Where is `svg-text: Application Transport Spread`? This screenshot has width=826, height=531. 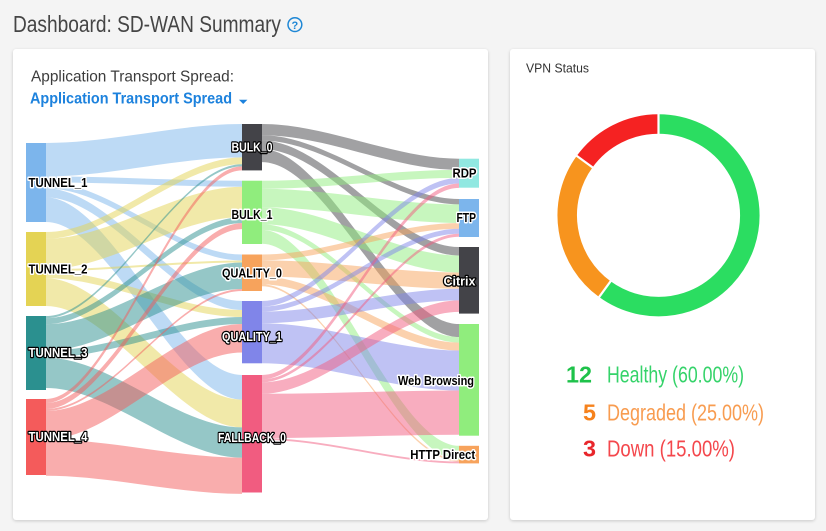
svg-text: Application Transport Spread is located at coordinates (131, 99).